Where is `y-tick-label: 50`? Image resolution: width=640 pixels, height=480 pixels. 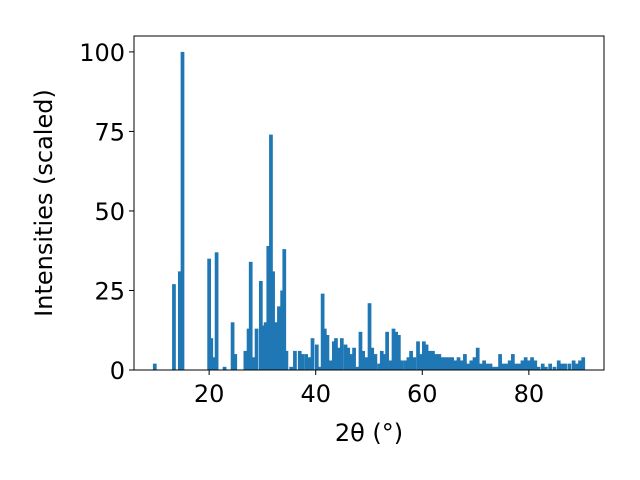
y-tick-label: 50 is located at coordinates (109, 212).